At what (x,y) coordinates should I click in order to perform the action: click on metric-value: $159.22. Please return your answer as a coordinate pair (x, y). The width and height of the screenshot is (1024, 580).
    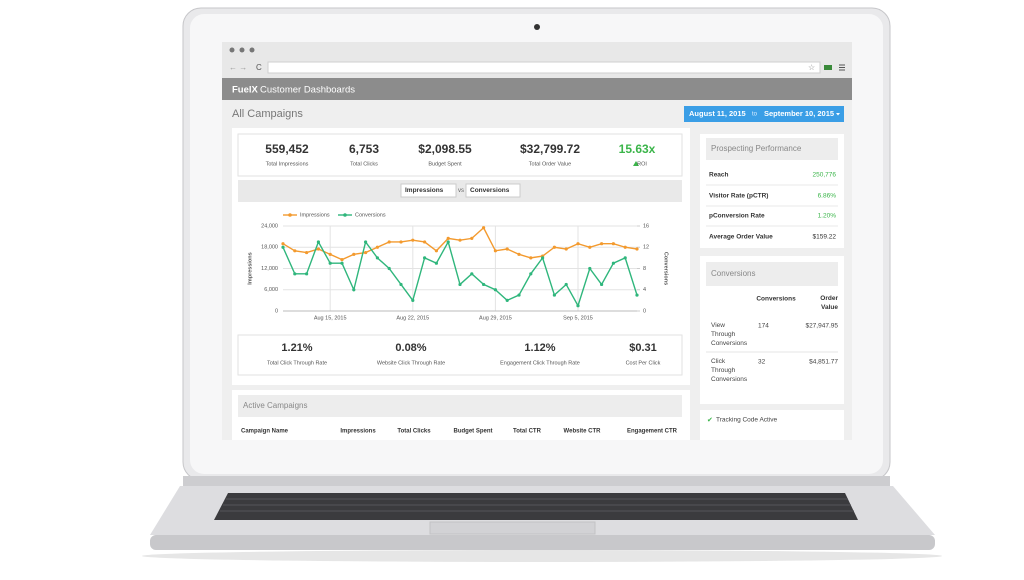
    Looking at the image, I should click on (825, 237).